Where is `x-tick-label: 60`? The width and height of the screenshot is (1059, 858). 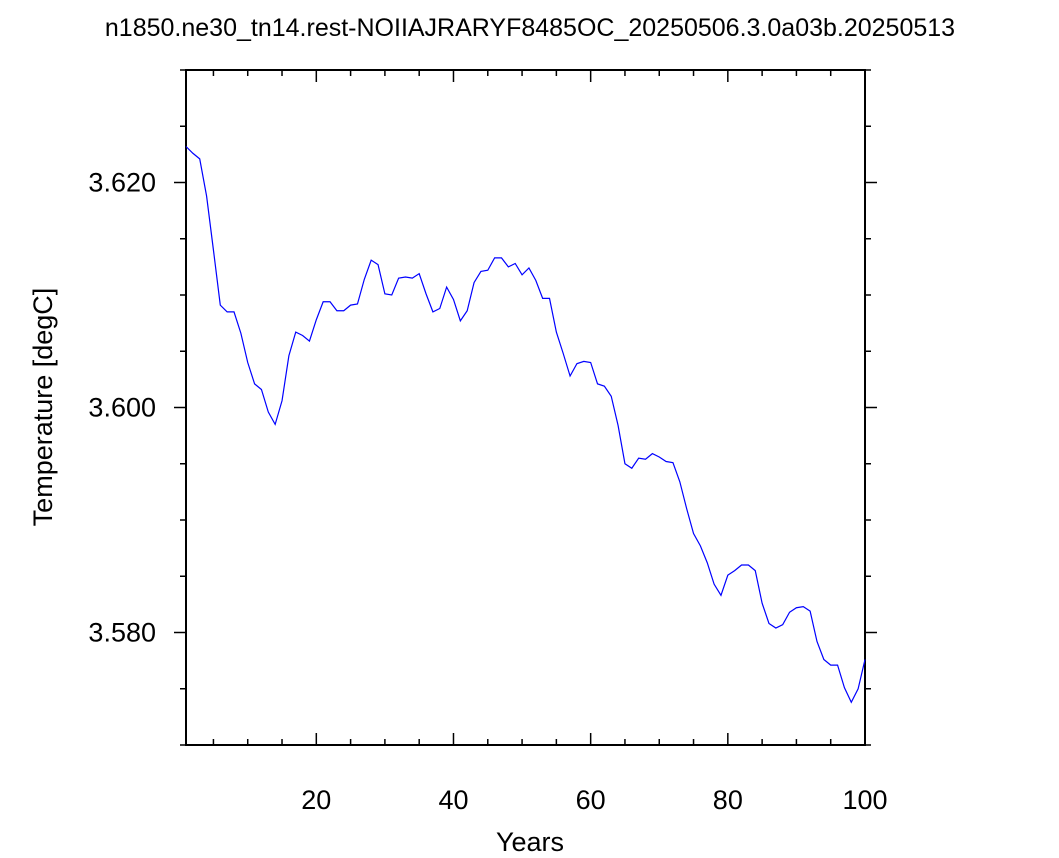 x-tick-label: 60 is located at coordinates (591, 800).